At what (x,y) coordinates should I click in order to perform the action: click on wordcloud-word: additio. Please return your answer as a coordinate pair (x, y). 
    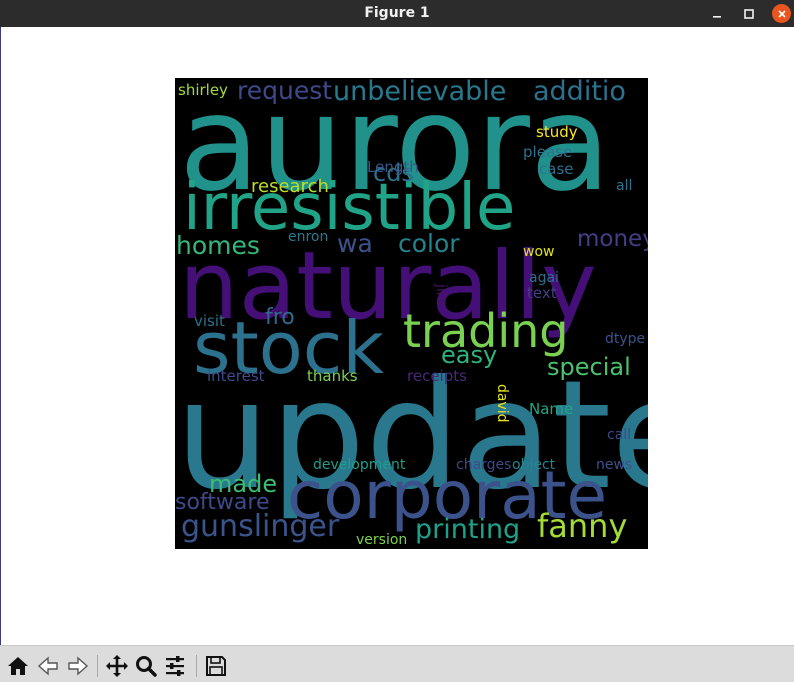
    Looking at the image, I should click on (579, 92).